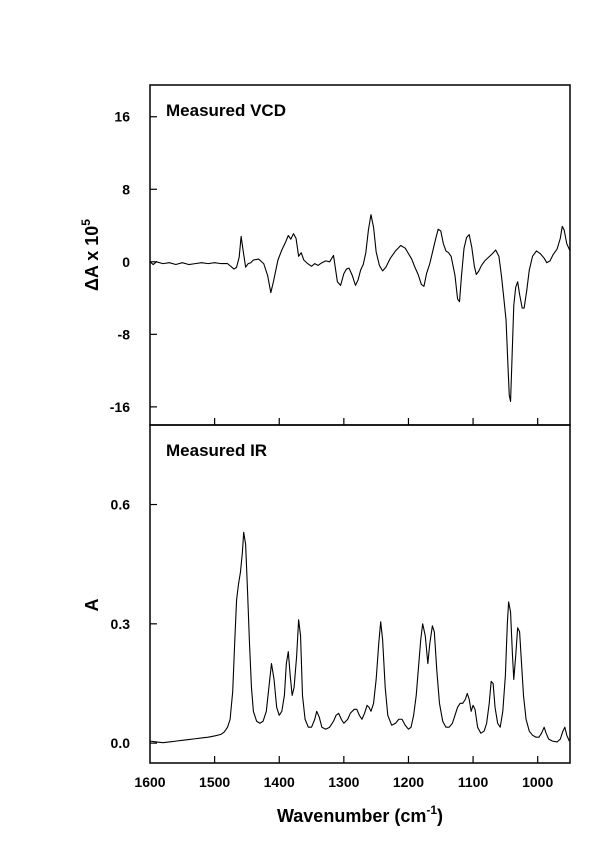 This screenshot has height=849, width=600. I want to click on ir-x-tick-label: 1400, so click(279, 782).